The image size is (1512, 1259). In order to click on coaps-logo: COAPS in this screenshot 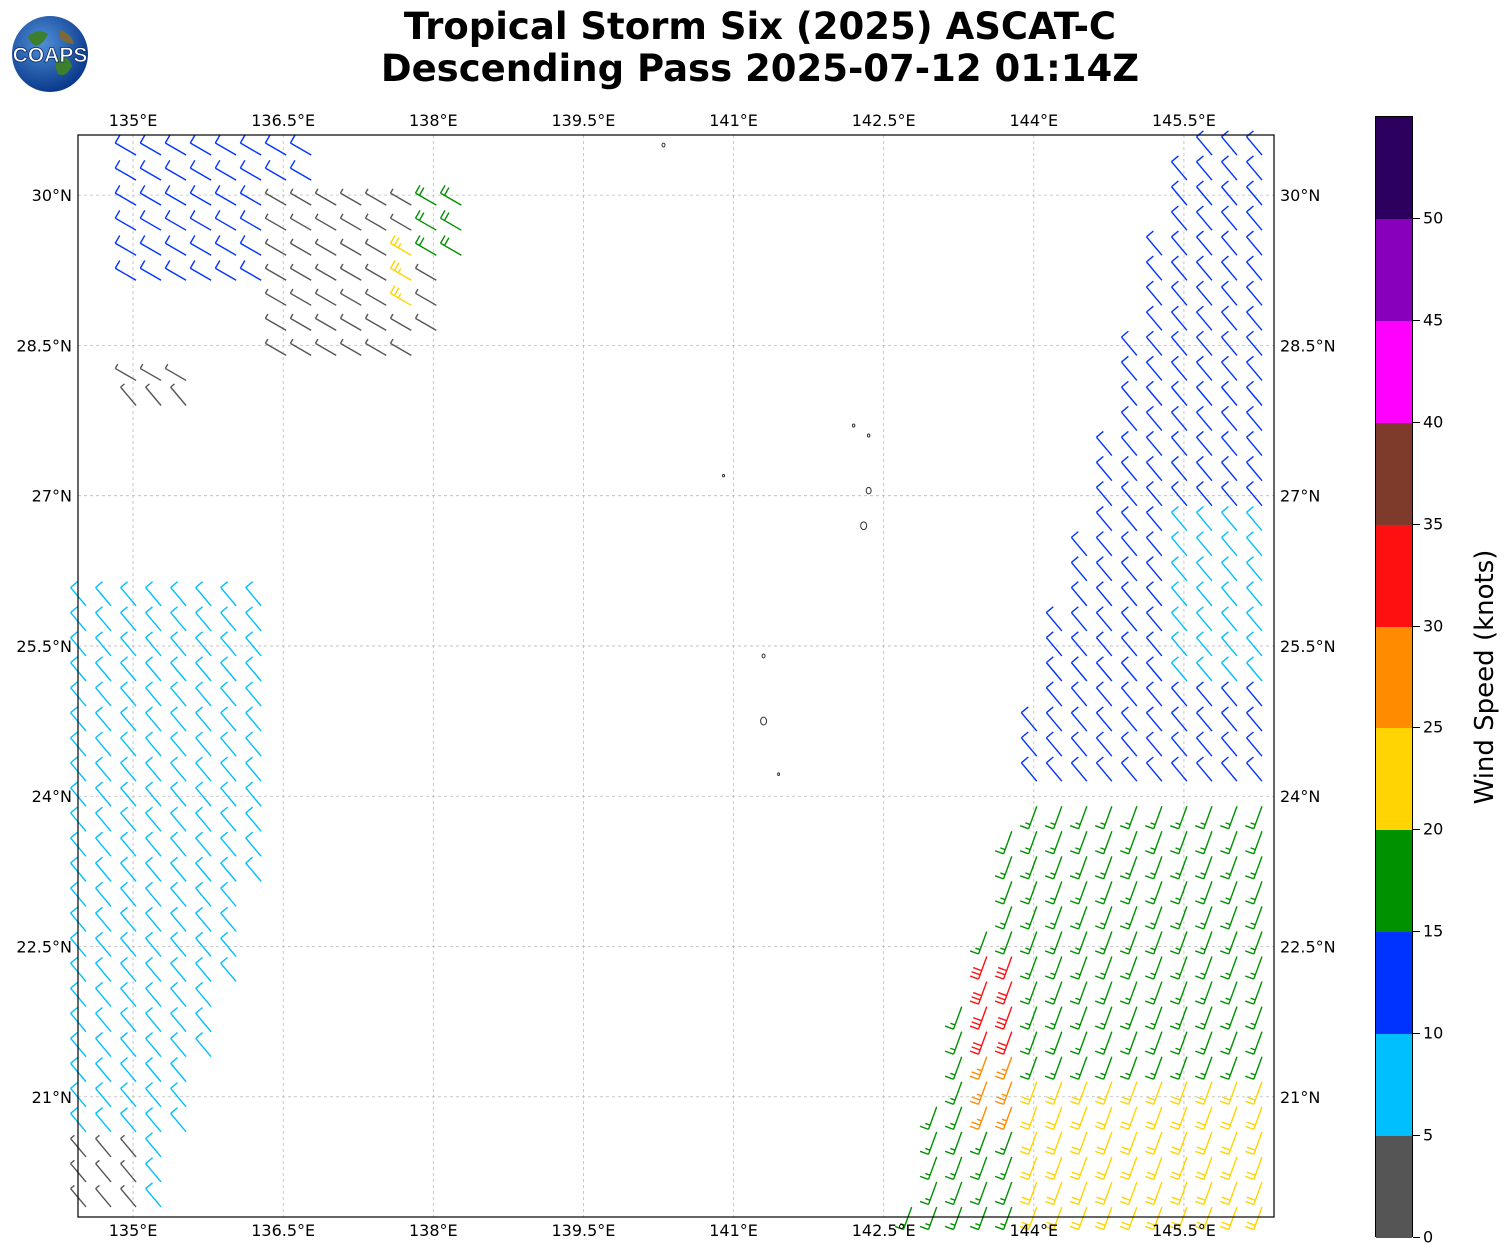, I will do `click(50, 54)`.